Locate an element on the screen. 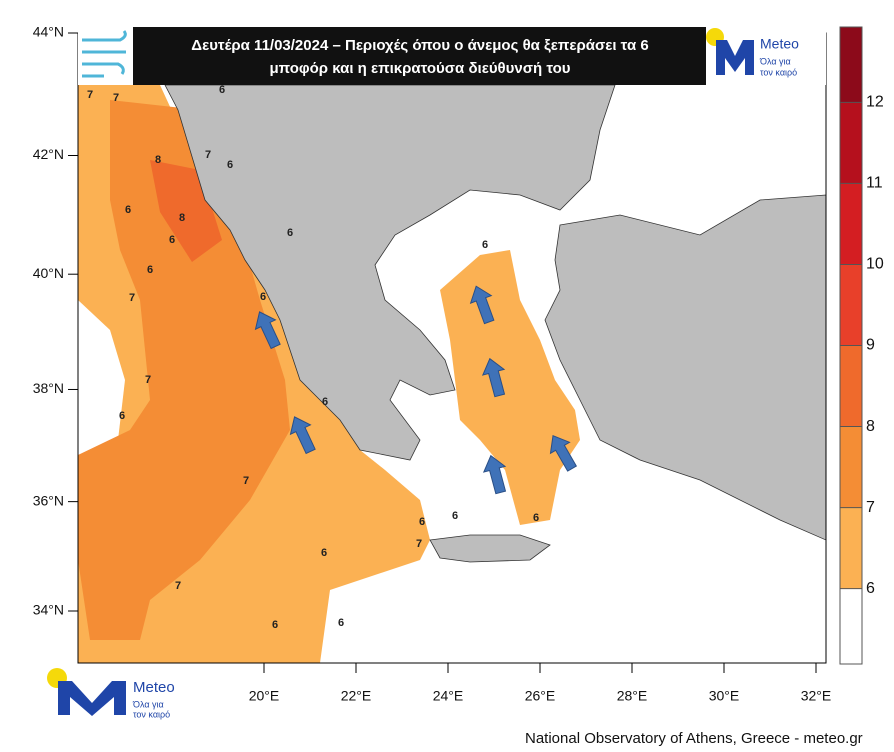  lat-label: 34°N is located at coordinates (48, 610).